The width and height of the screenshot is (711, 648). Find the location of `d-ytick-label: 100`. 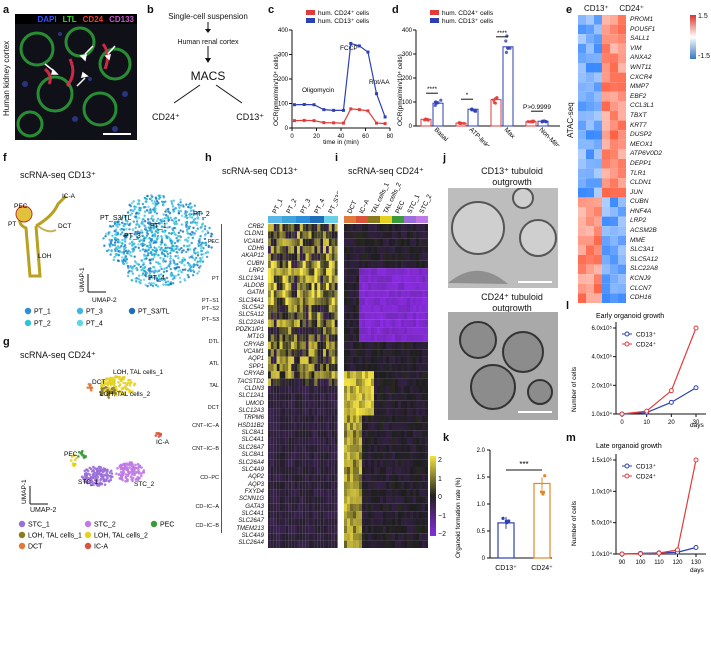

d-ytick-label: 100 is located at coordinates (407, 103).